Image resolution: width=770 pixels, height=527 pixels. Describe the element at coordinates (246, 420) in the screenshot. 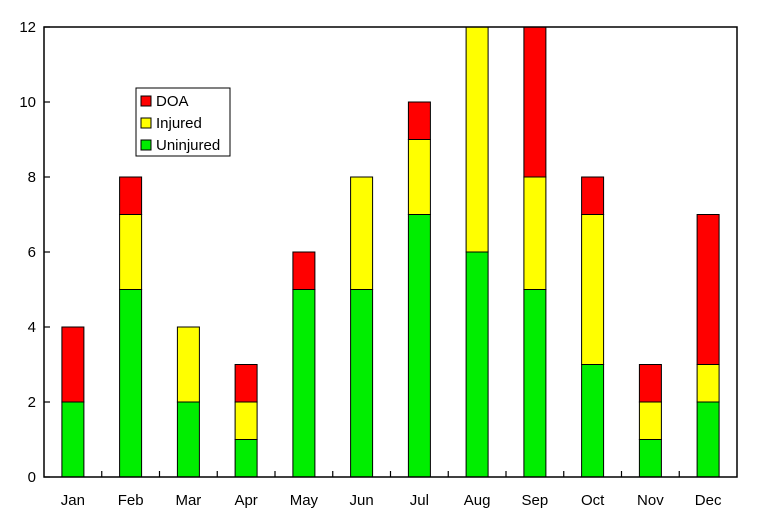

I see `bar-injured-apr` at that location.